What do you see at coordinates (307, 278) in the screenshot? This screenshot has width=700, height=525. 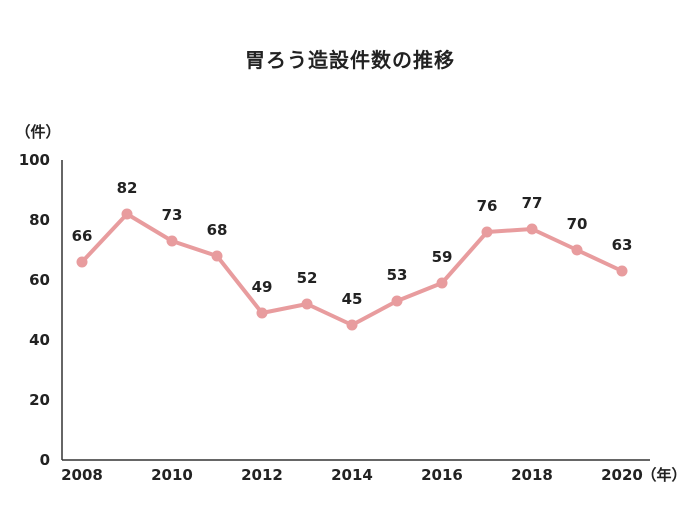 I see `data-label: 52` at bounding box center [307, 278].